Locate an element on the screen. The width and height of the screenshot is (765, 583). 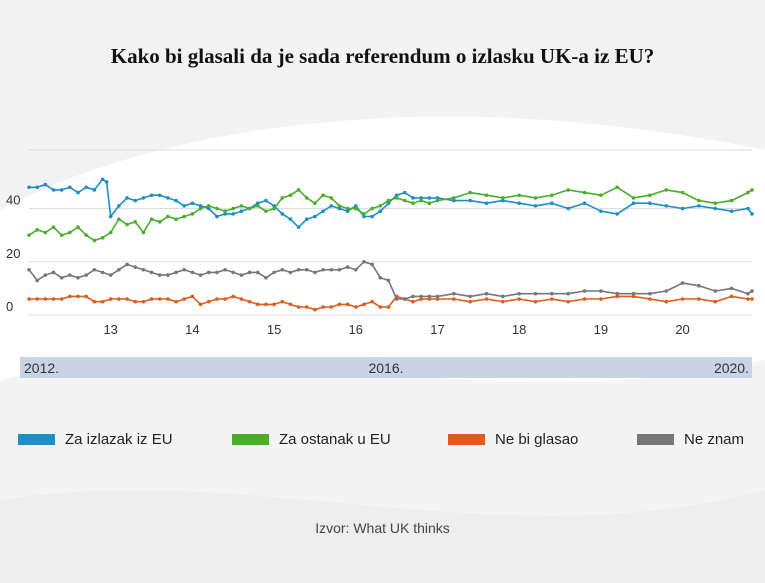
timeline-label: 2012. is located at coordinates (41, 368).